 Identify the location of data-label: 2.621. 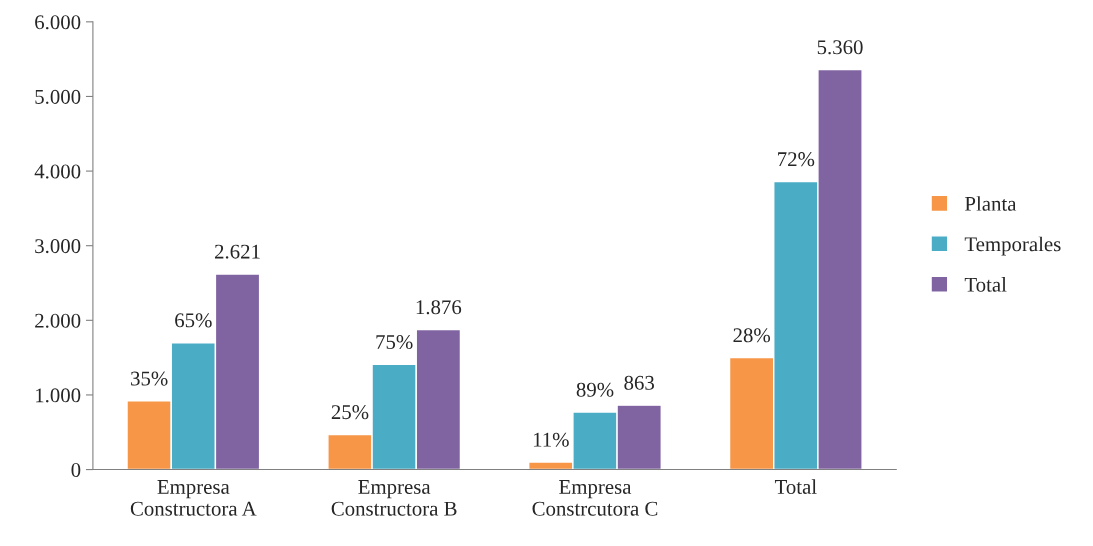
(237, 251).